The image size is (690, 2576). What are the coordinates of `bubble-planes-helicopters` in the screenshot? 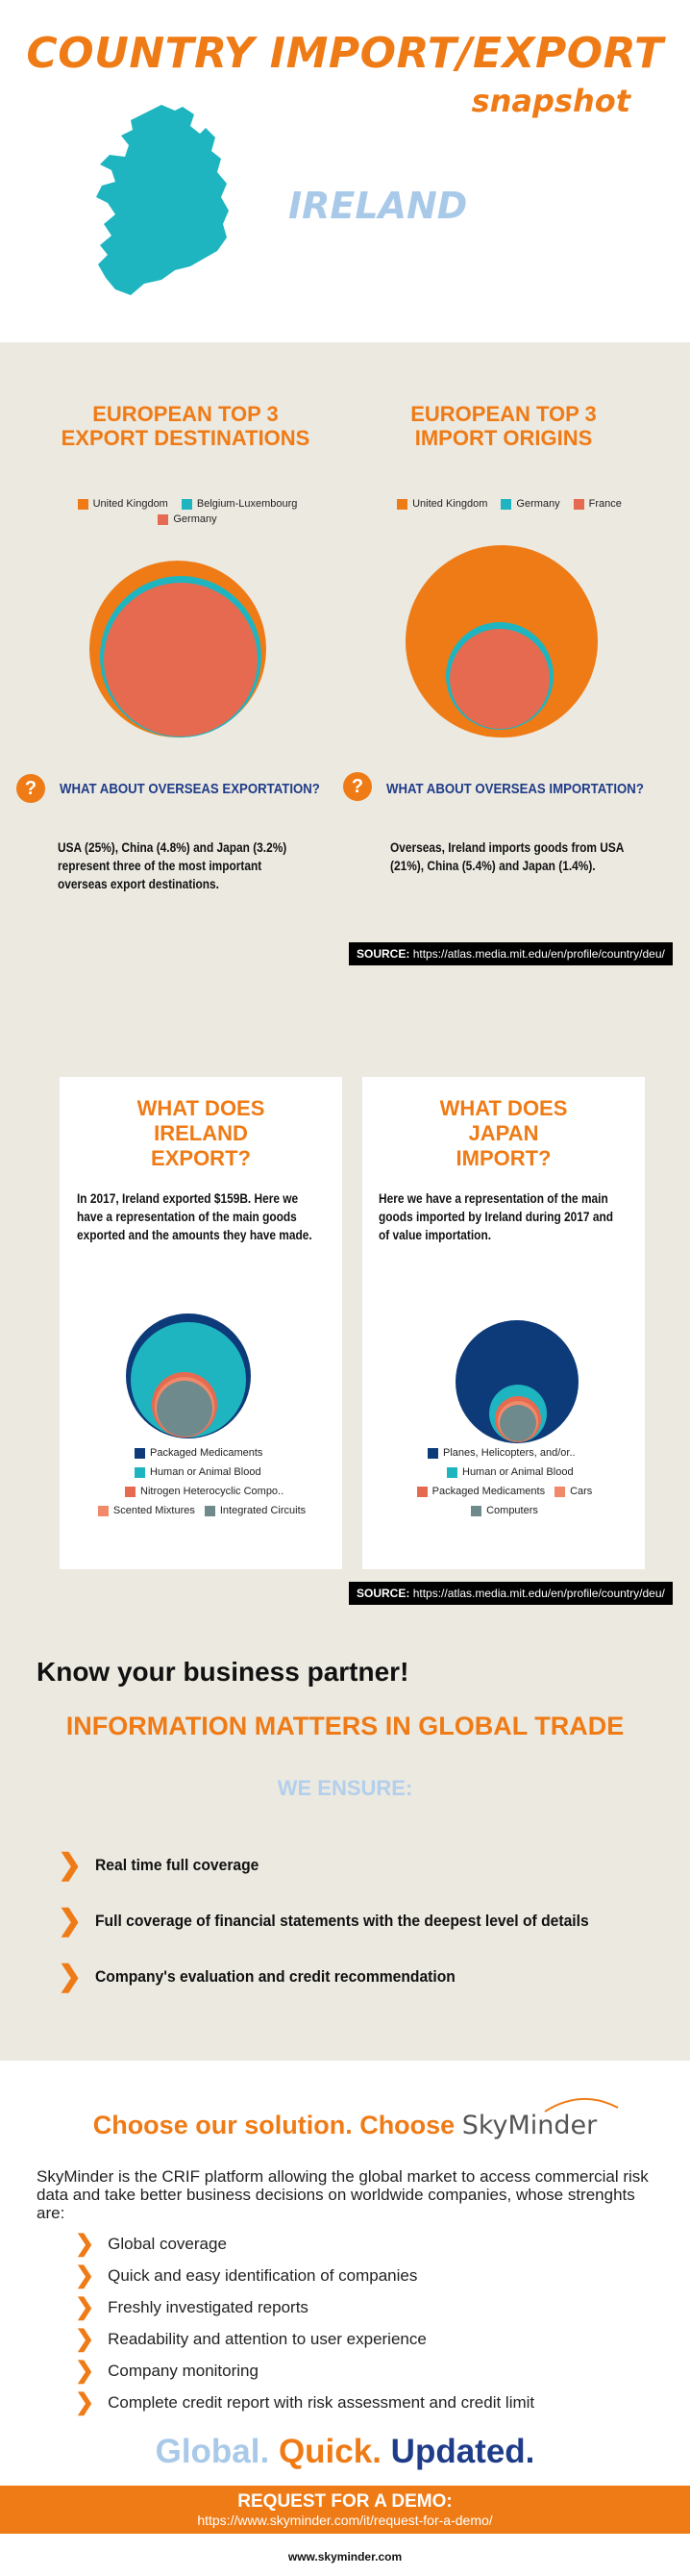 It's located at (517, 1381).